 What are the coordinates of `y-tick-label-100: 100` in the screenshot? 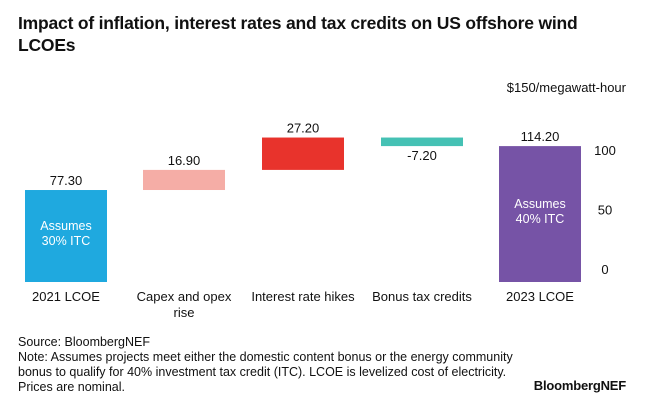 It's located at (605, 150).